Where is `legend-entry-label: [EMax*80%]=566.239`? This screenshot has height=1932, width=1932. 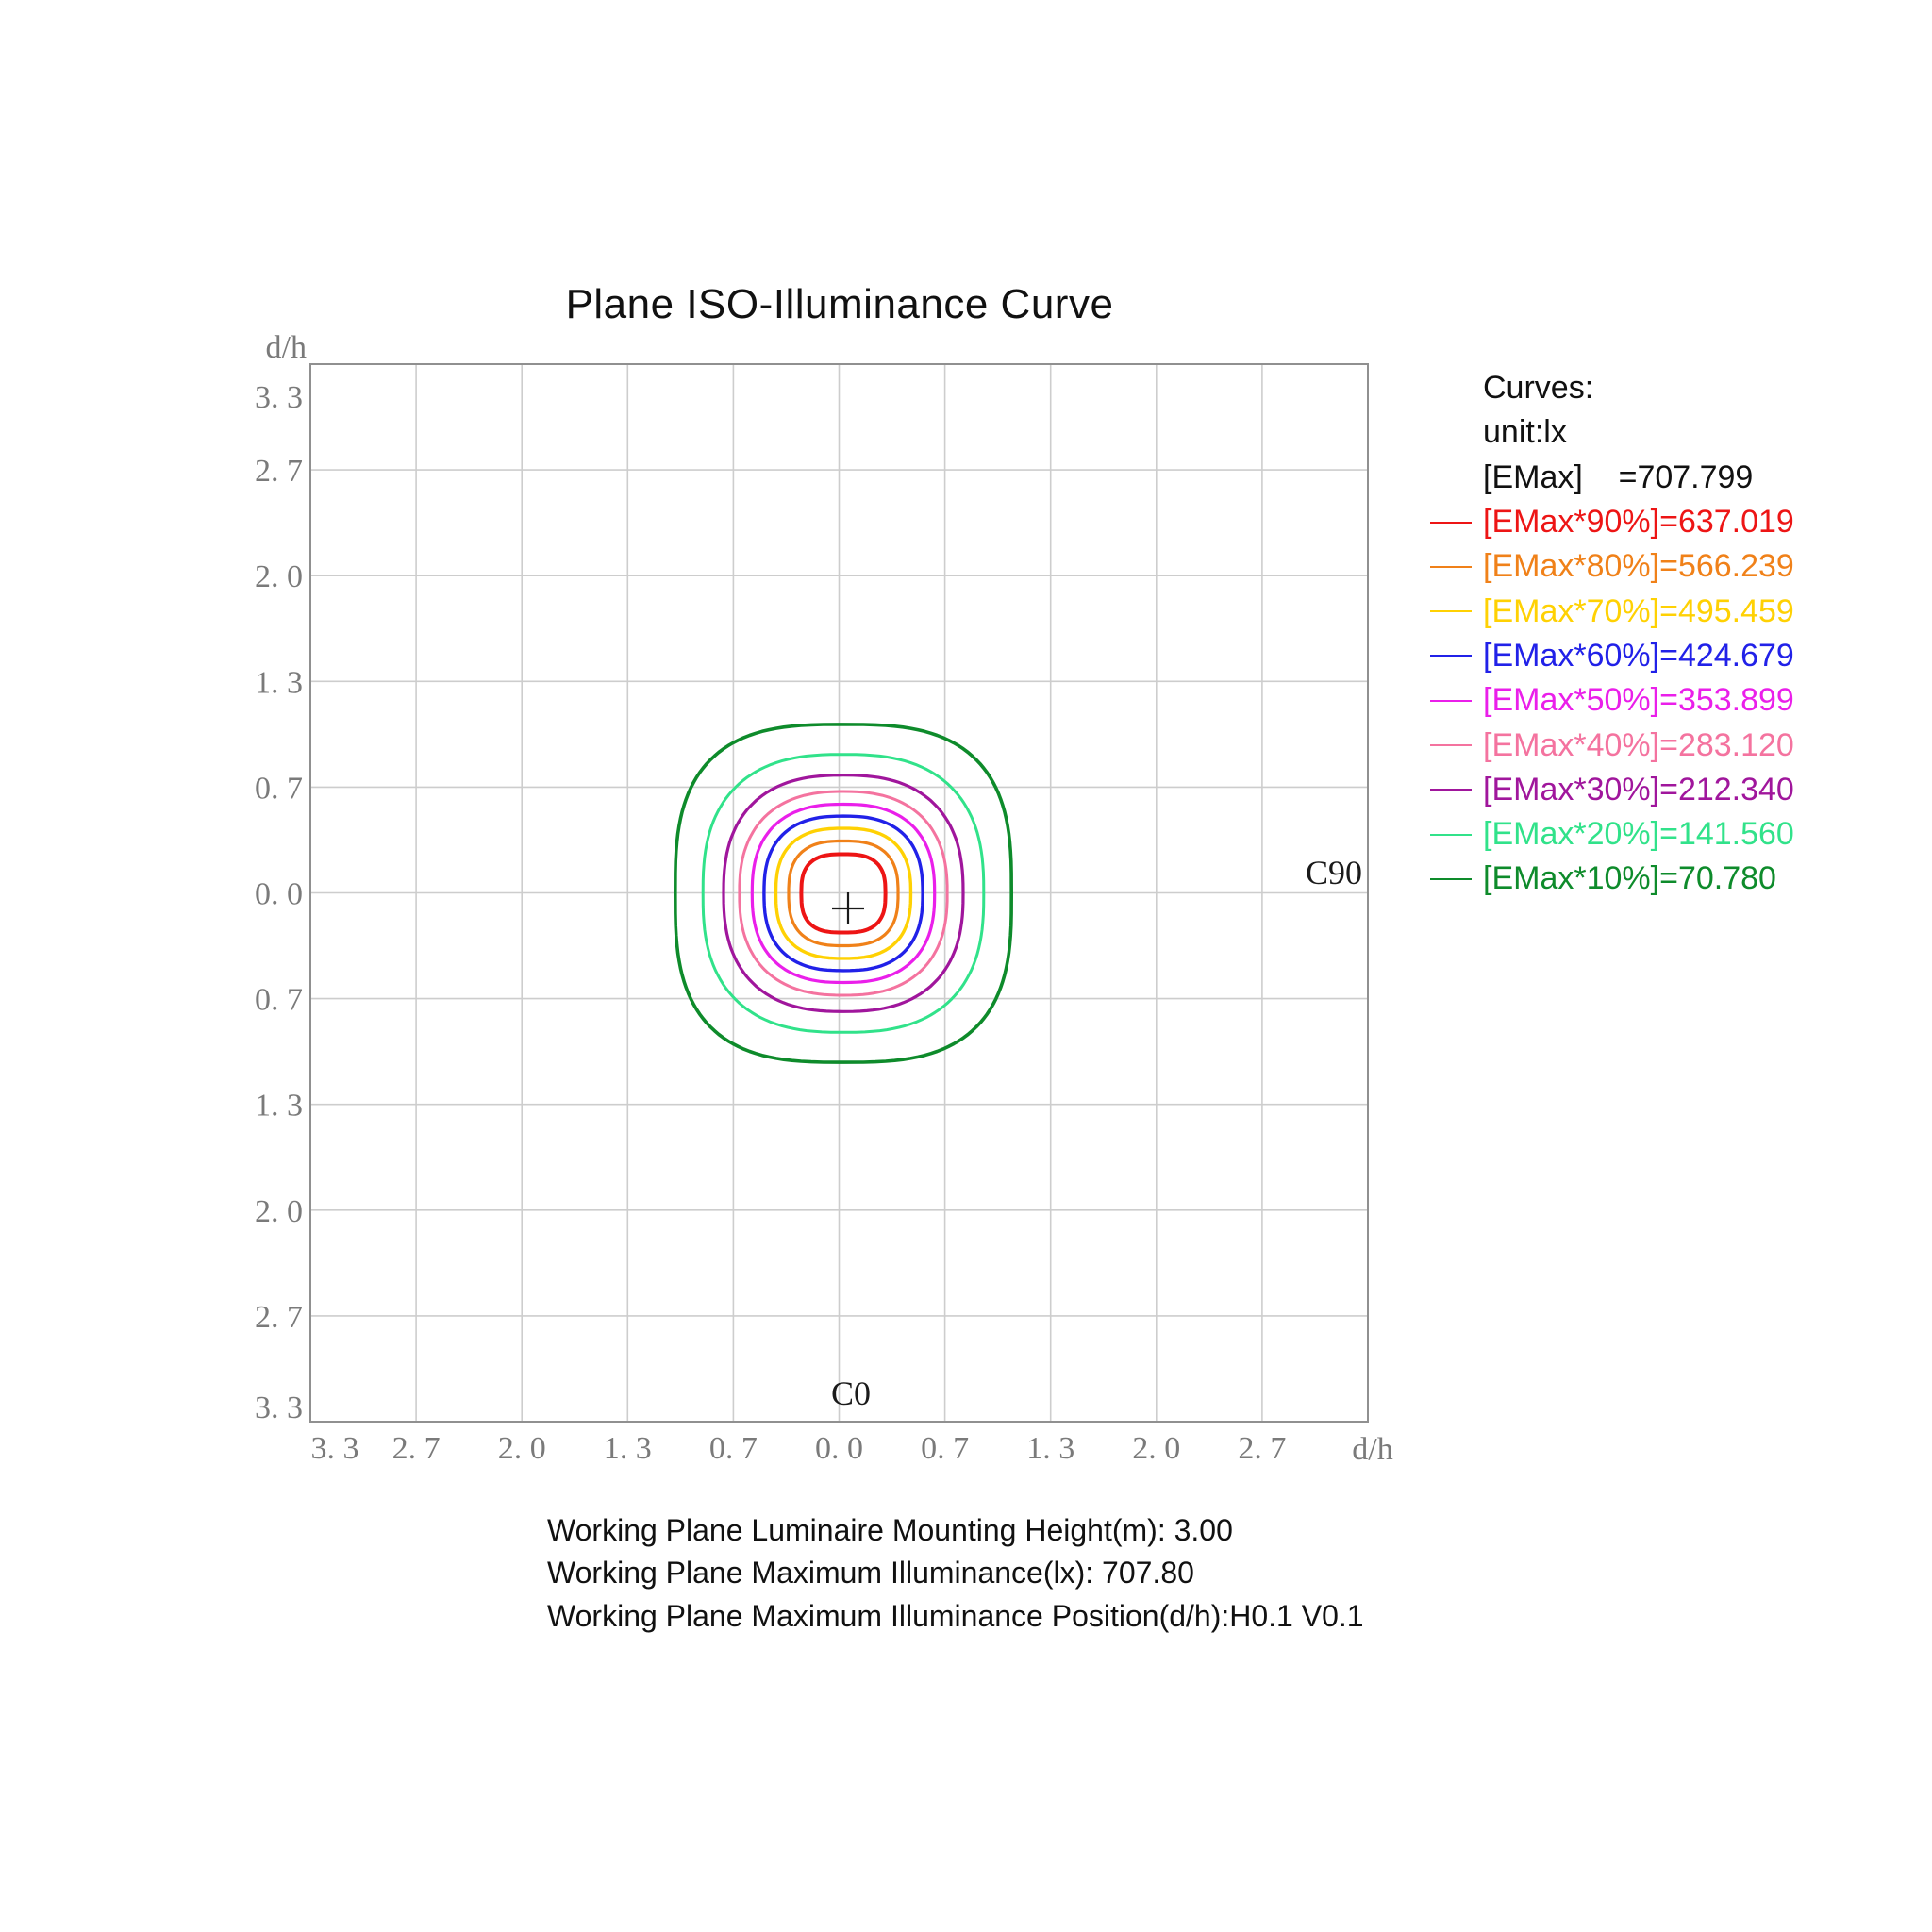
legend-entry-label: [EMax*80%]=566.239 is located at coordinates (1638, 566).